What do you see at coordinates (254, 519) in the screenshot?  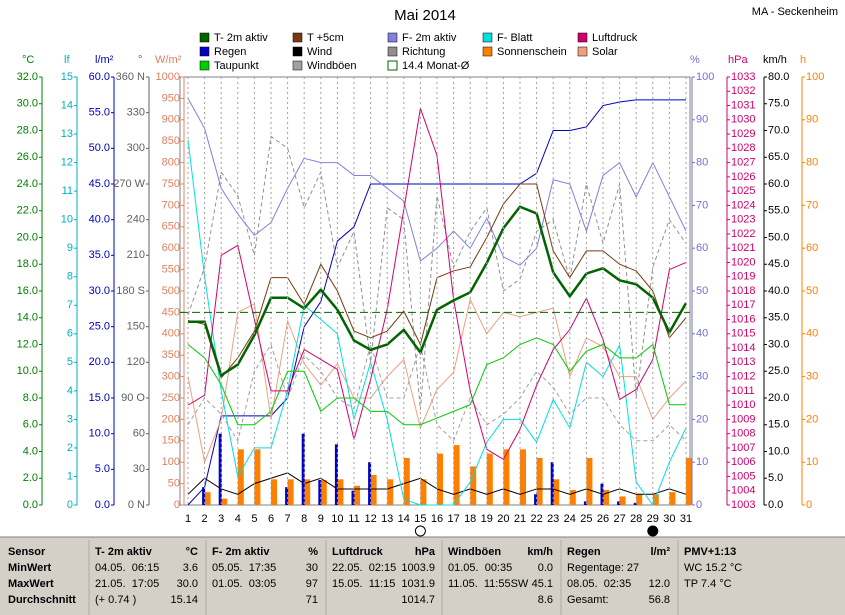 I see `x-tick-label: 5` at bounding box center [254, 519].